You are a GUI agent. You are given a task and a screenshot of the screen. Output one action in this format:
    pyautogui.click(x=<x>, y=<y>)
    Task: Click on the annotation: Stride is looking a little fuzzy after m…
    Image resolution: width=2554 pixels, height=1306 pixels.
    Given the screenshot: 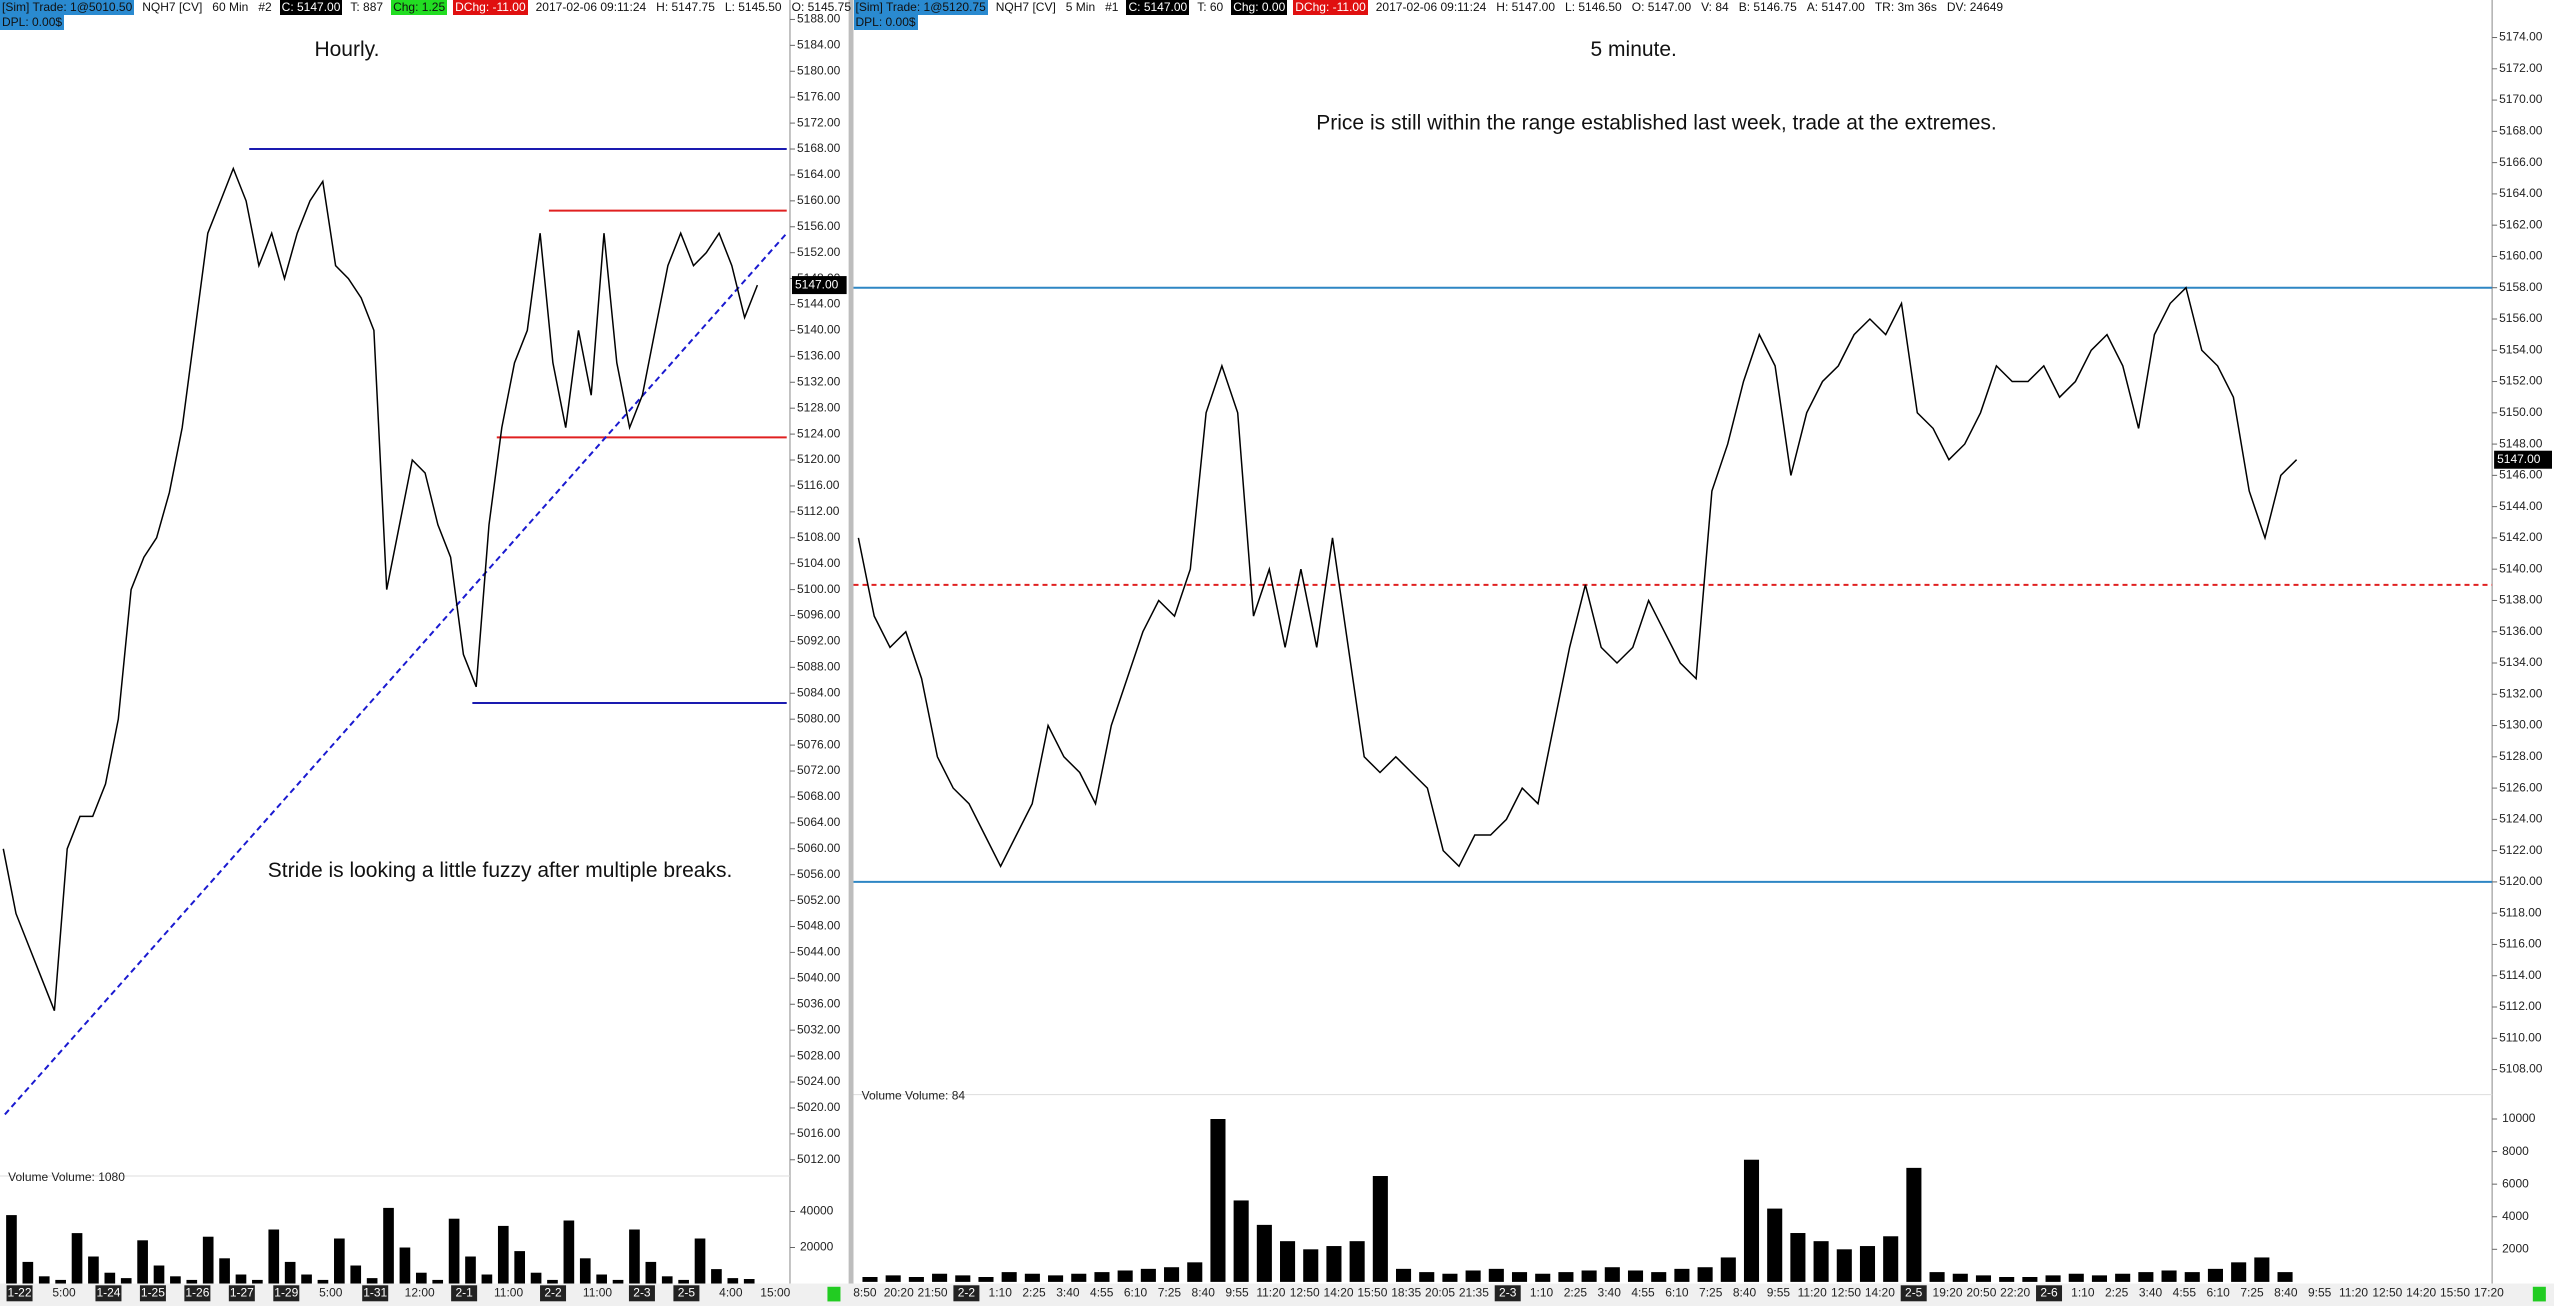 What is the action you would take?
    pyautogui.click(x=500, y=870)
    